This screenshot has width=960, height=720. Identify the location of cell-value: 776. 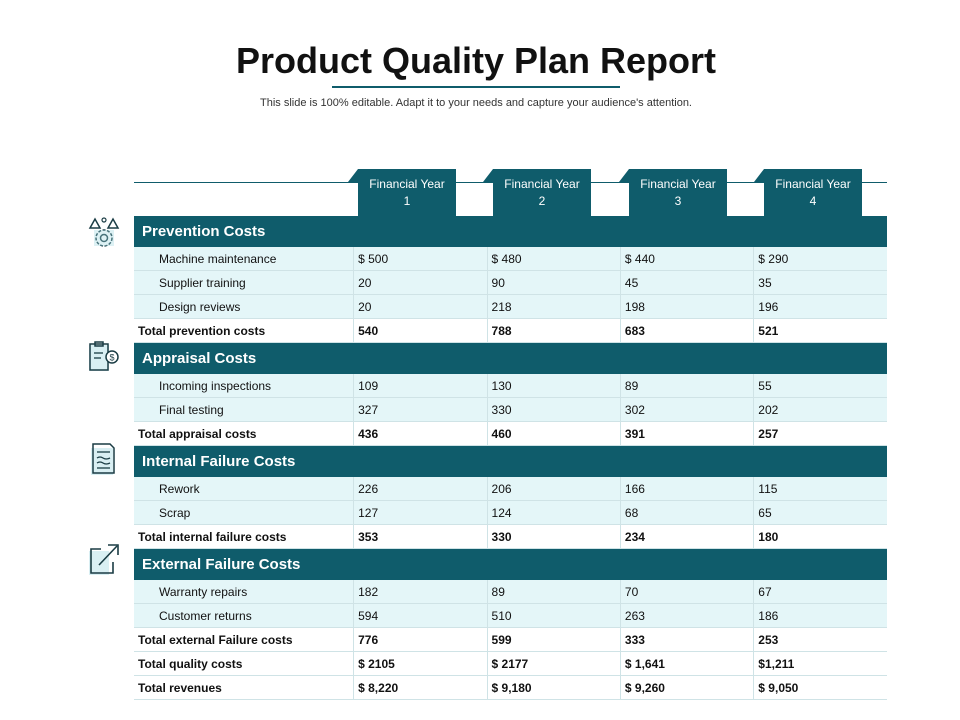
(420, 639).